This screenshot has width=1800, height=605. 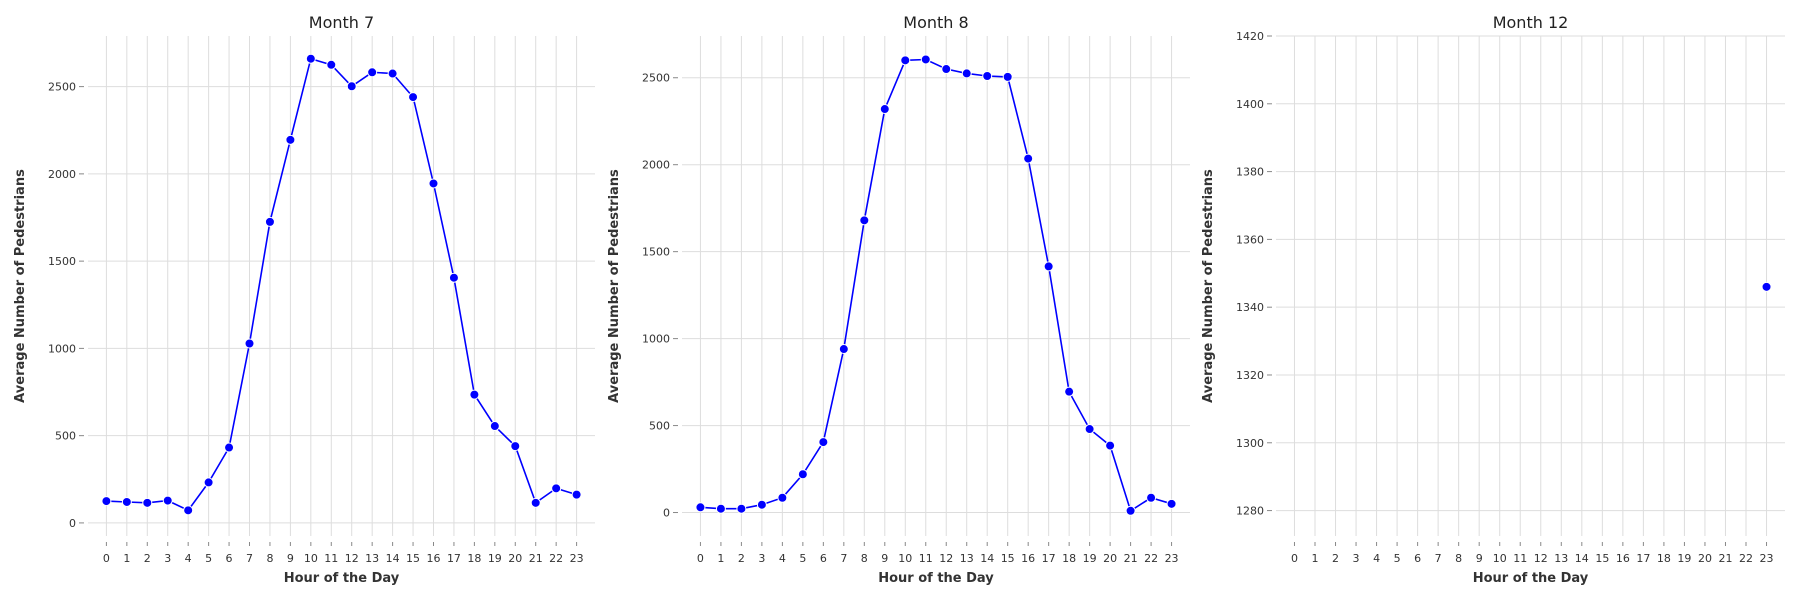 I want to click on y-tick-label: 1360, so click(x=1250, y=239).